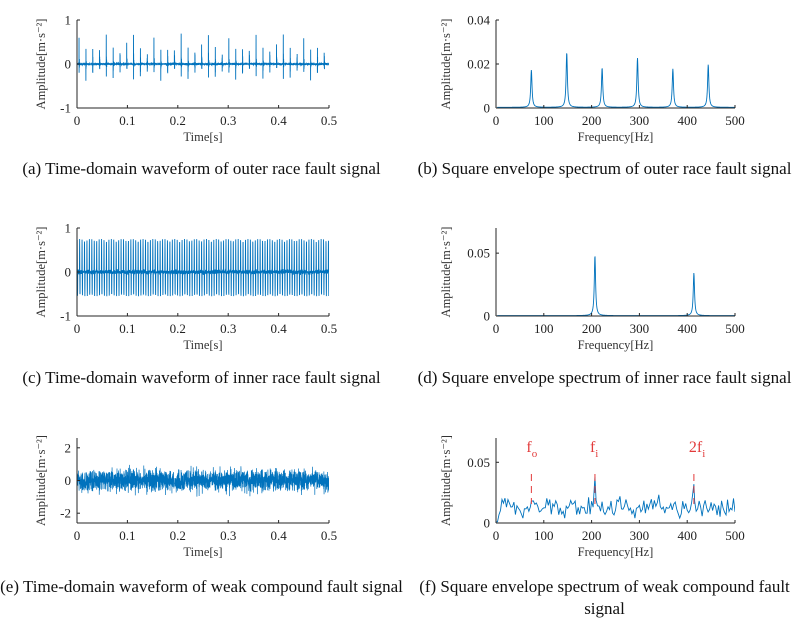  Describe the element at coordinates (228, 328) in the screenshot. I see `x-tick-label-c: 0.3` at that location.